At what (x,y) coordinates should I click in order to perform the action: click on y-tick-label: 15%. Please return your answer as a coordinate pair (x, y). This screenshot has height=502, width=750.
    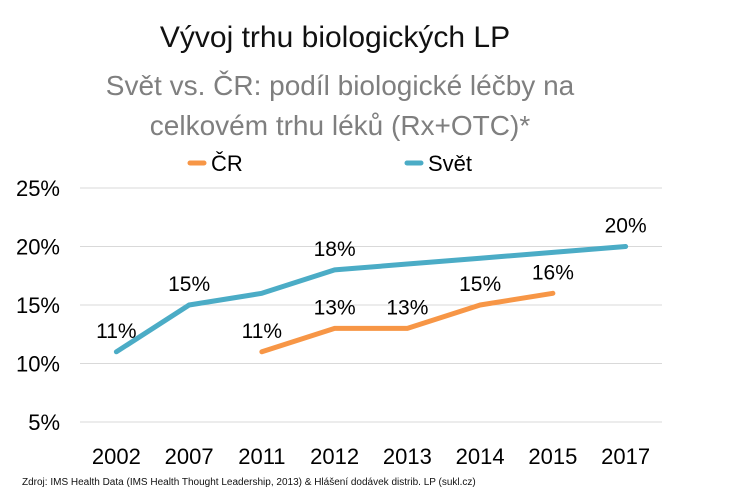
    Looking at the image, I should click on (38, 305).